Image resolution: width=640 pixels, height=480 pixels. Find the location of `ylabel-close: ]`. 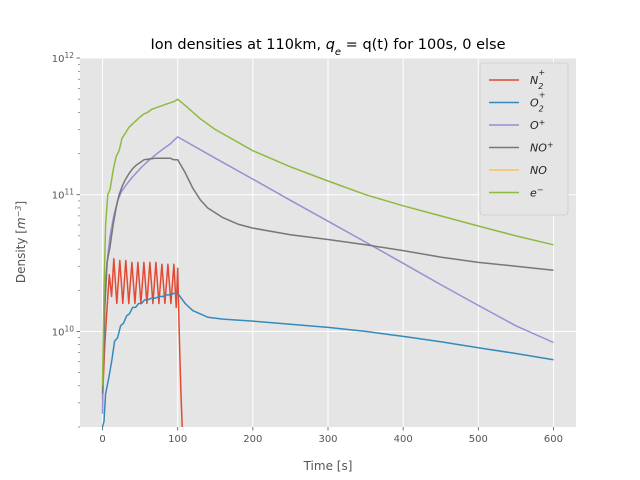

ylabel-close: ] is located at coordinates (21, 203).